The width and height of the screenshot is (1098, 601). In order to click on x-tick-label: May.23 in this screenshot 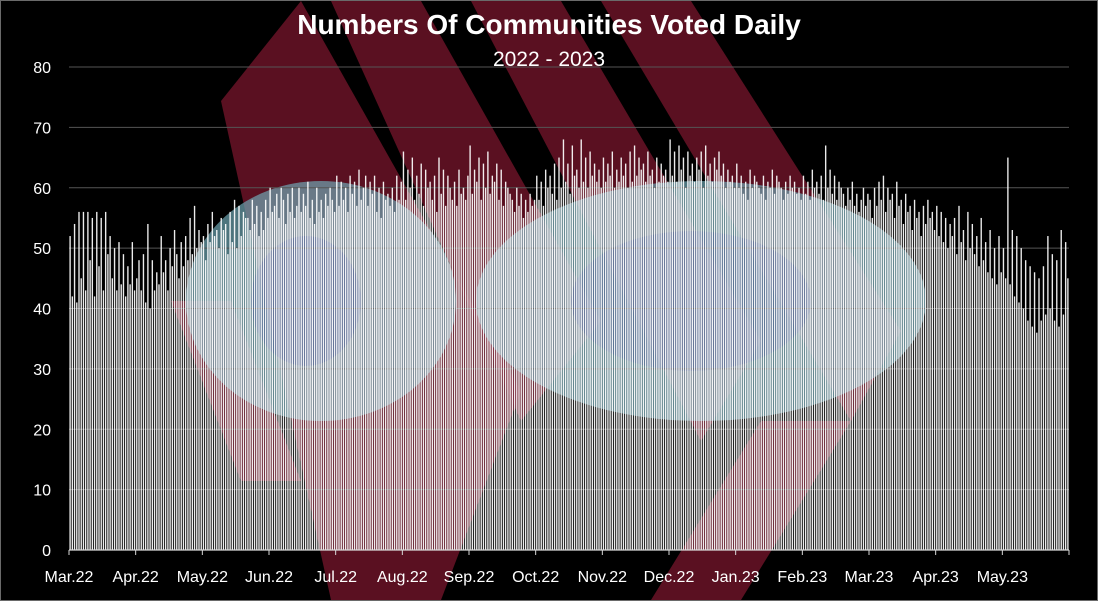, I will do `click(1002, 577)`.